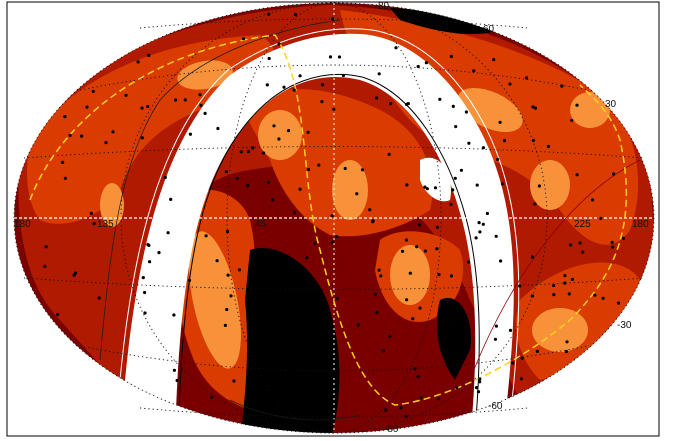 This screenshot has height=441, width=675. What do you see at coordinates (495, 406) in the screenshot?
I see `lat-label-neg60: -60` at bounding box center [495, 406].